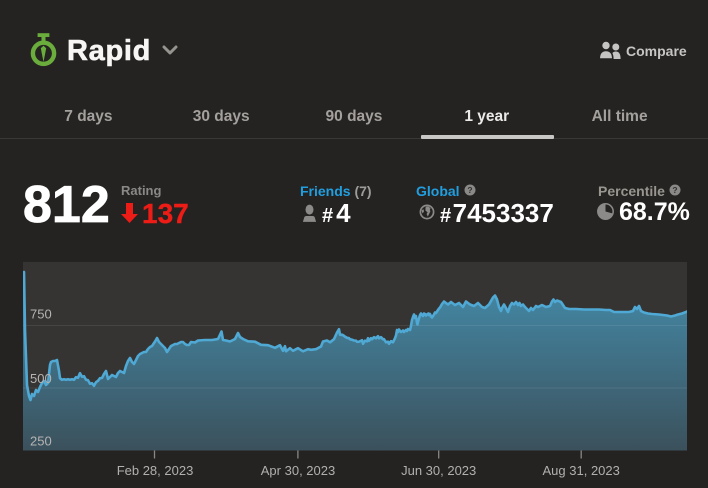 Image resolution: width=708 pixels, height=488 pixels. What do you see at coordinates (41, 378) in the screenshot?
I see `svg-text: 500` at bounding box center [41, 378].